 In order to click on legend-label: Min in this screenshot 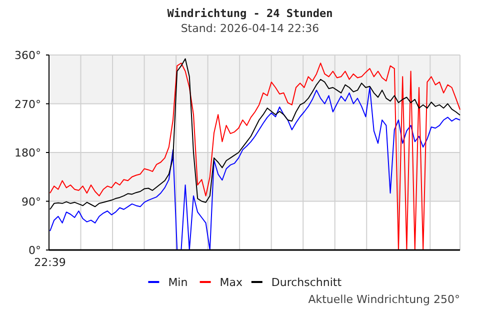, I will do `click(178, 282)`.